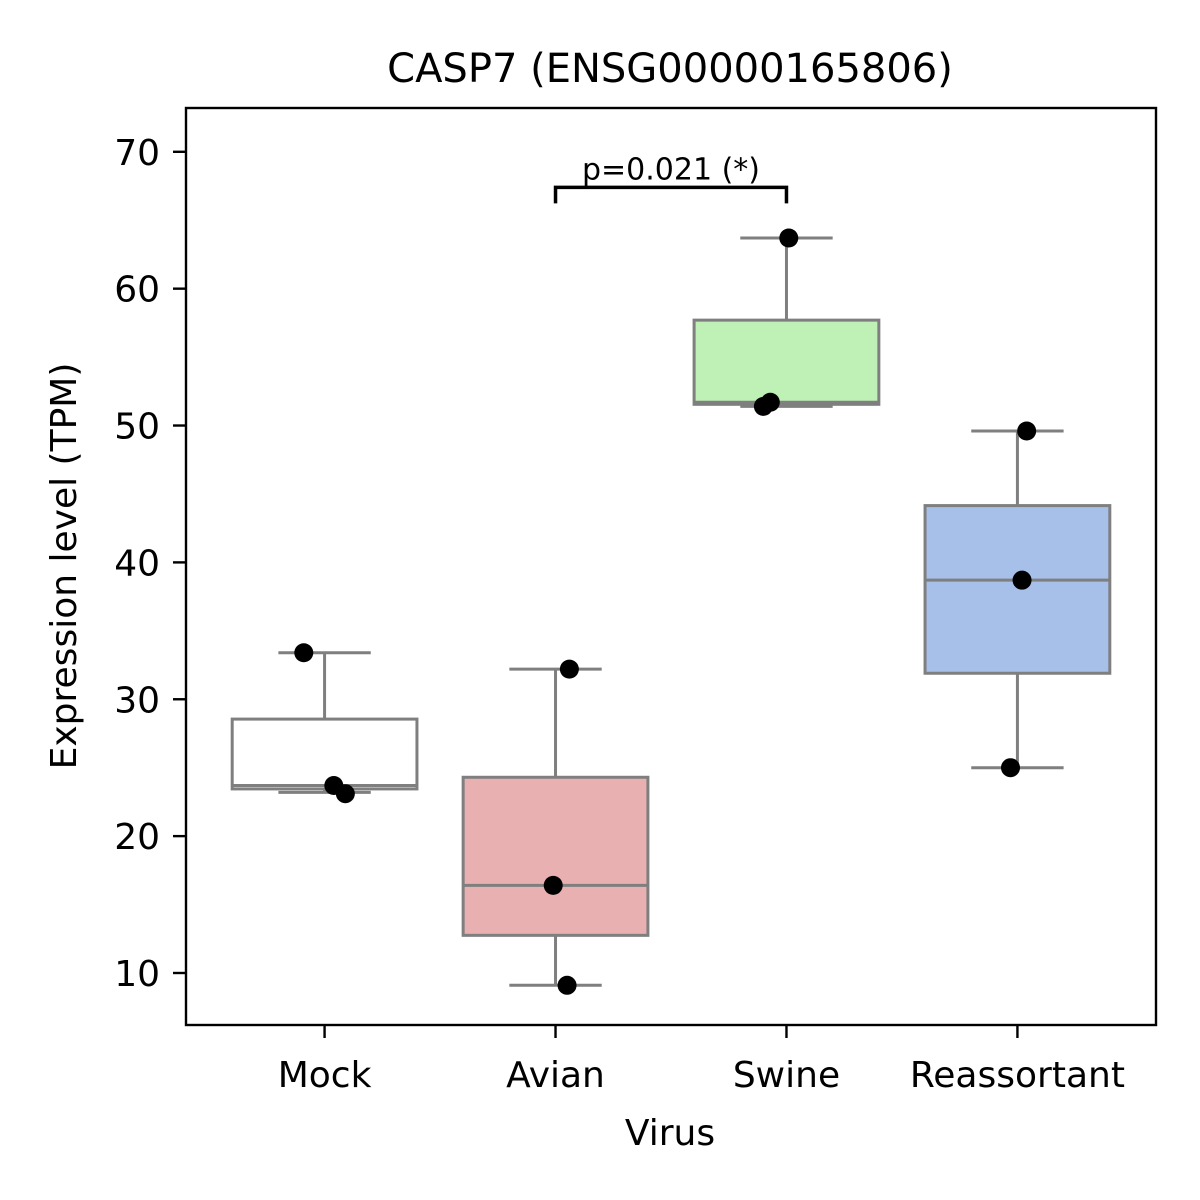  What do you see at coordinates (555, 856) in the screenshot?
I see `box-avian` at bounding box center [555, 856].